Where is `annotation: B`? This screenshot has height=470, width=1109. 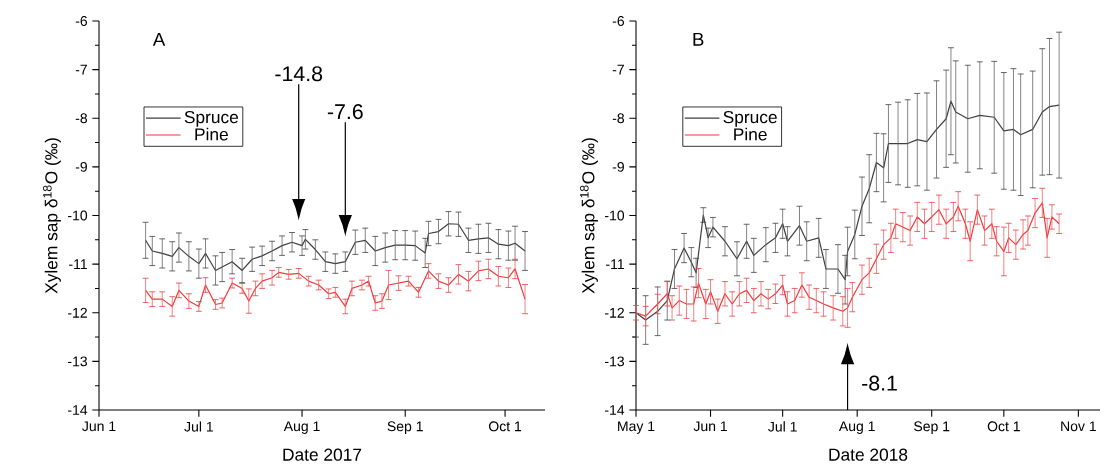 annotation: B is located at coordinates (698, 39).